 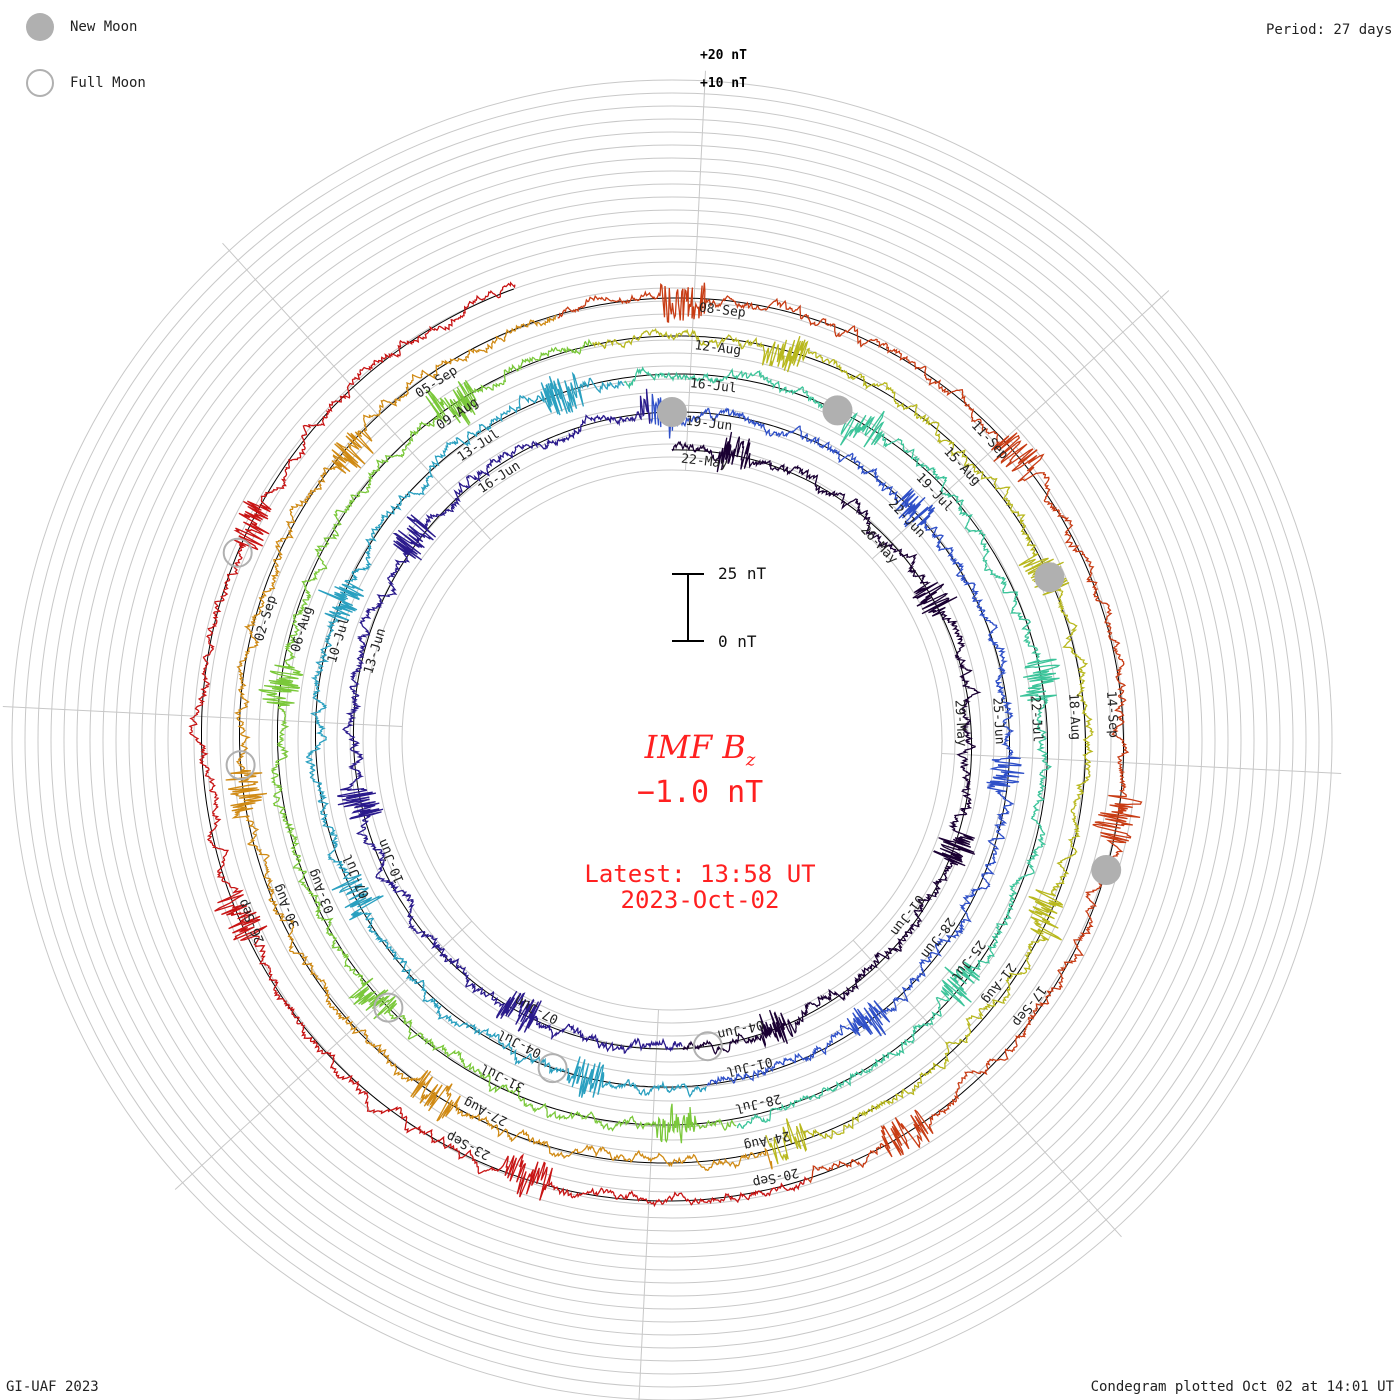 I want to click on chart-title-sub: z, so click(x=750, y=760).